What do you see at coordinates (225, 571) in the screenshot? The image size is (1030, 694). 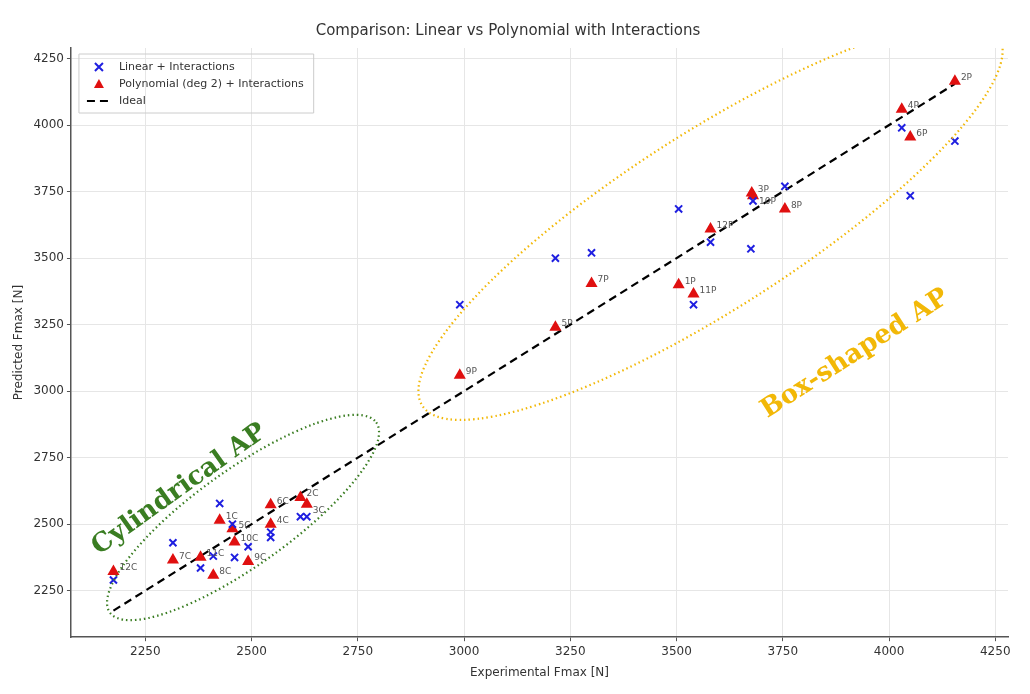 I see `annotation: 8C` at bounding box center [225, 571].